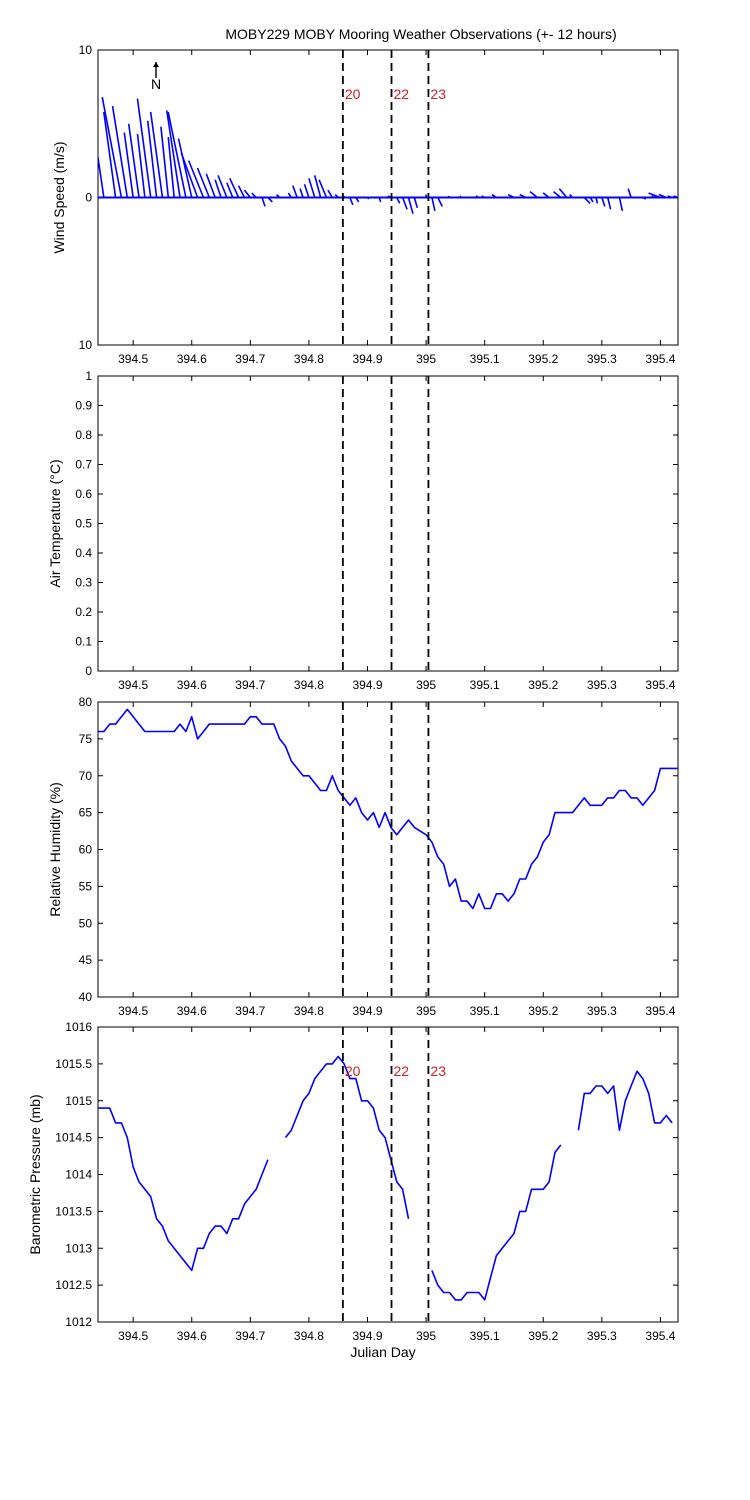 The height and width of the screenshot is (1500, 750). What do you see at coordinates (309, 359) in the screenshot?
I see `x-tick-label: 394.8` at bounding box center [309, 359].